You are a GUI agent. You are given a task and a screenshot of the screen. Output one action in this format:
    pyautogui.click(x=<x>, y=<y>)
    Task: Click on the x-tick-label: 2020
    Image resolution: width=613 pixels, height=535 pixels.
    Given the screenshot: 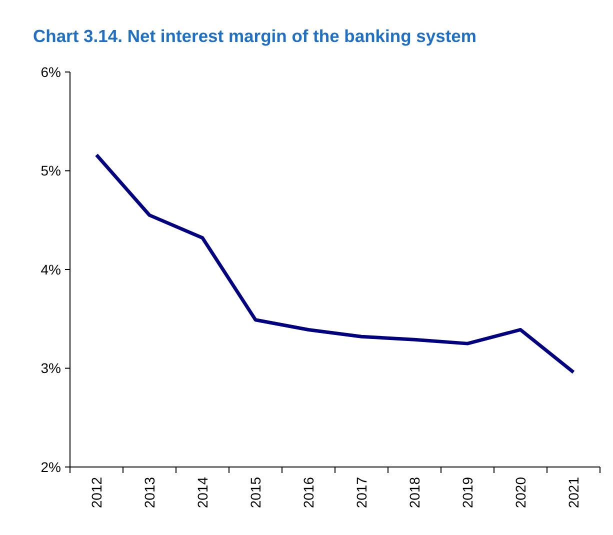 What is the action you would take?
    pyautogui.click(x=520, y=492)
    